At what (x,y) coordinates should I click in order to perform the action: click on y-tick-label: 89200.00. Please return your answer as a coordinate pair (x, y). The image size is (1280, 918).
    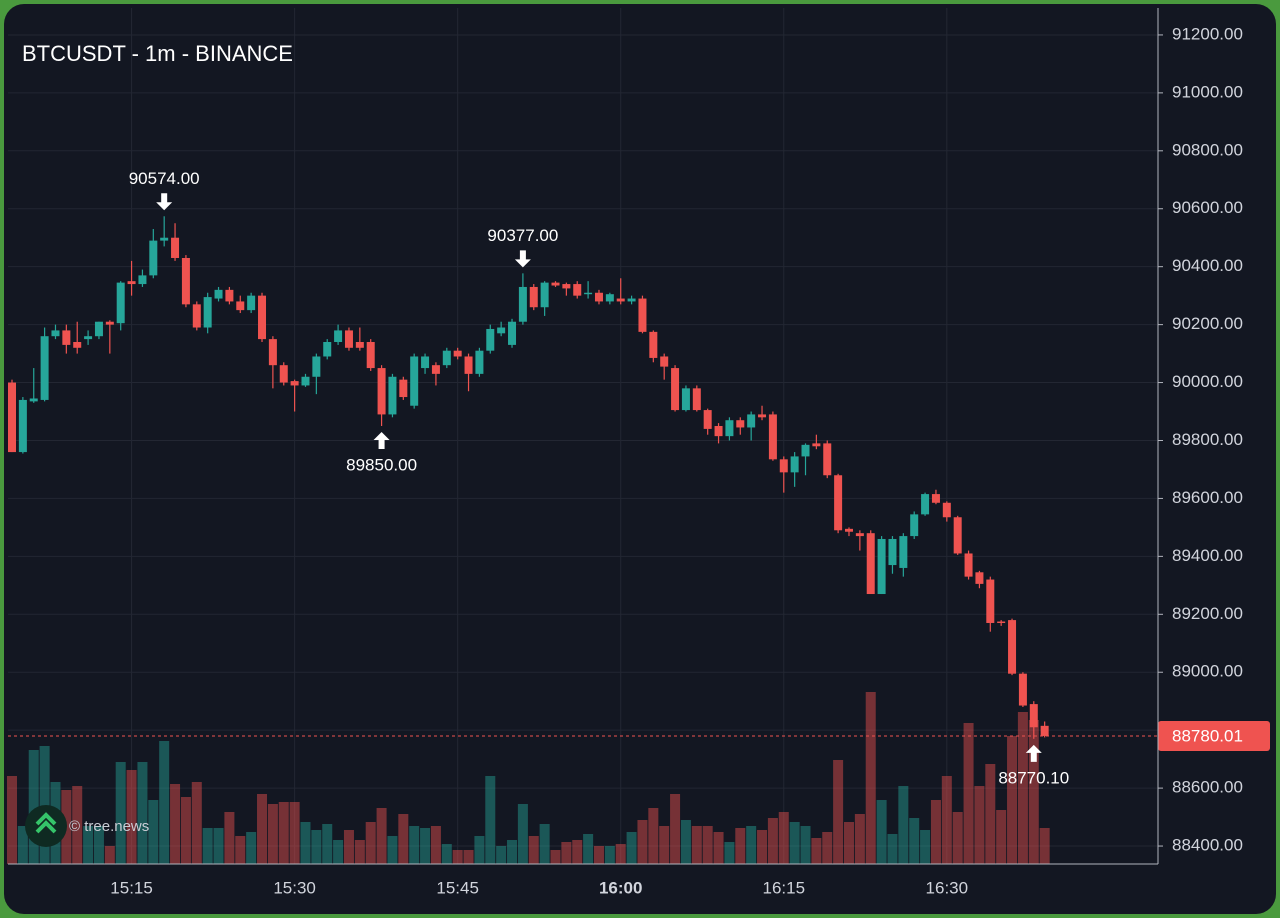
    Looking at the image, I should click on (1207, 613).